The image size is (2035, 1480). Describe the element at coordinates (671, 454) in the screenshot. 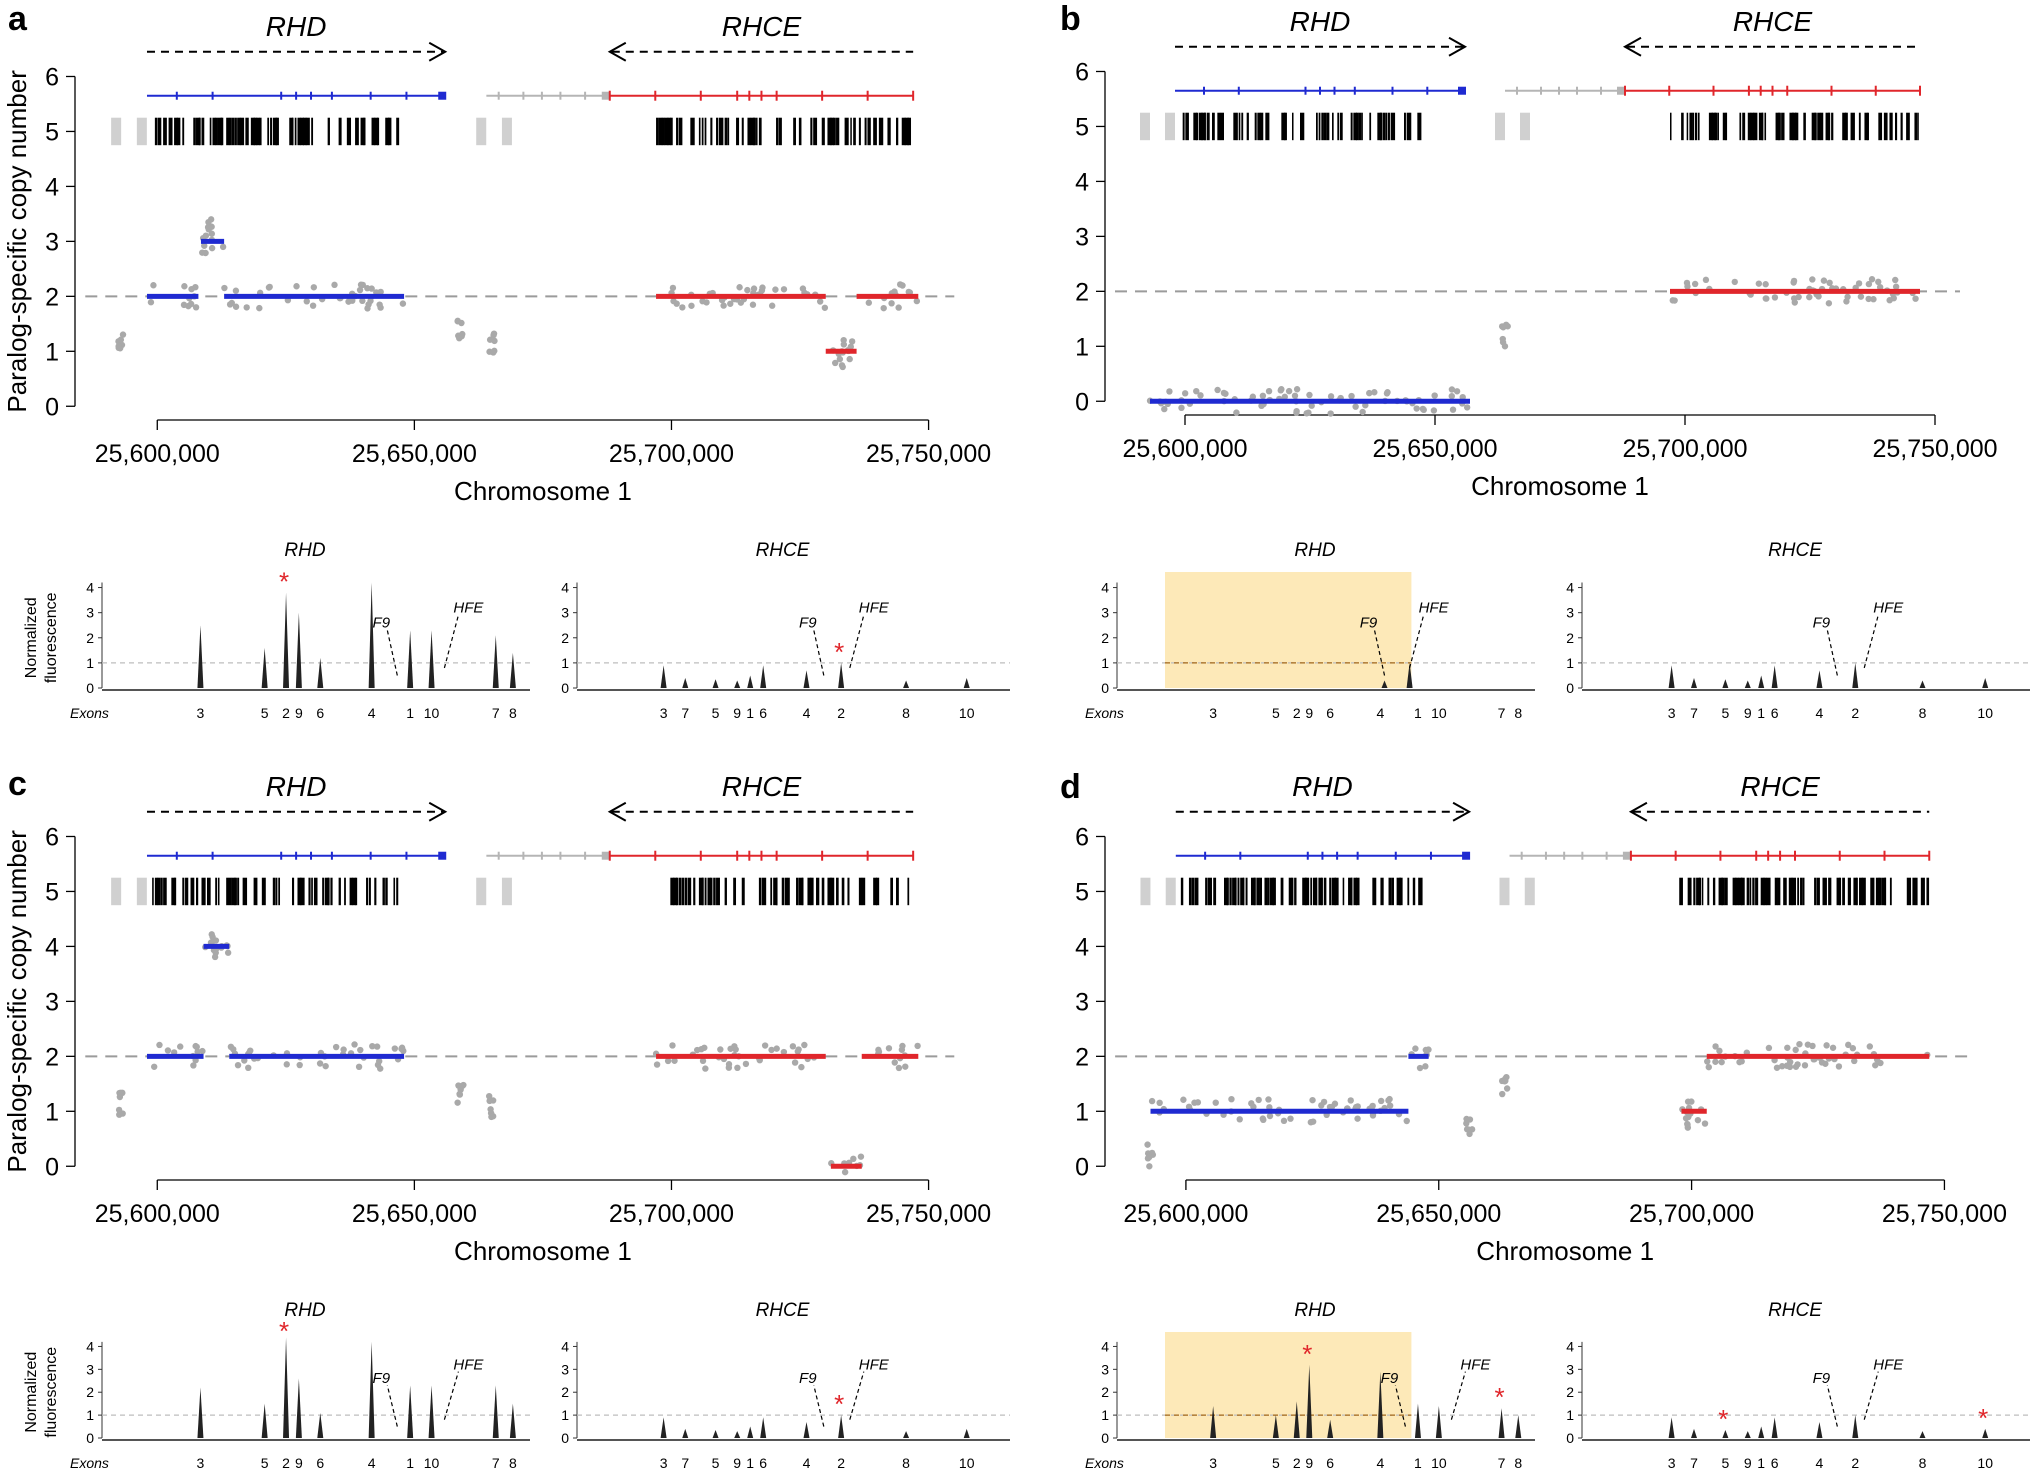

I see `x-tick-label: 25,700,000` at that location.